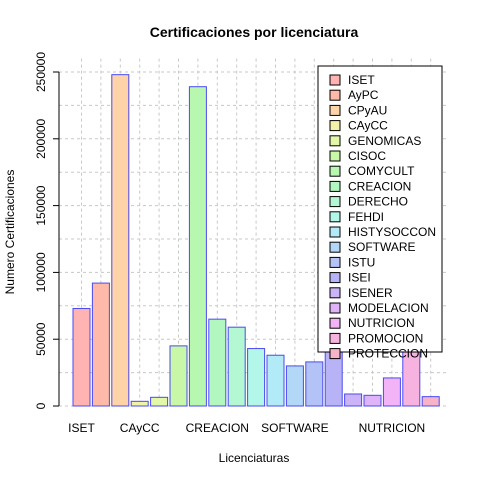  Describe the element at coordinates (363, 95) in the screenshot. I see `legend-label-aypc: AyPC` at that location.